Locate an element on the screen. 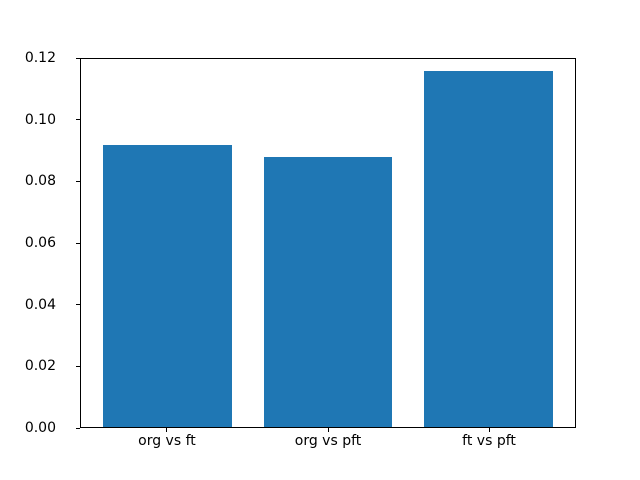 This screenshot has width=640, height=480. bar-org-vs-pft is located at coordinates (328, 292).